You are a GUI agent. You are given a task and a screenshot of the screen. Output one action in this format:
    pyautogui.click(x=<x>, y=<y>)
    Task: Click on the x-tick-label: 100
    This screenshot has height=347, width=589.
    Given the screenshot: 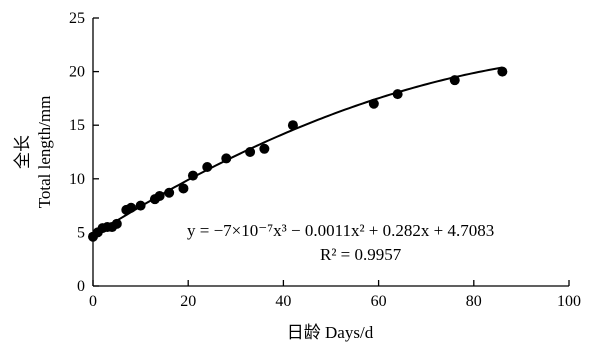 What is the action you would take?
    pyautogui.click(x=569, y=301)
    